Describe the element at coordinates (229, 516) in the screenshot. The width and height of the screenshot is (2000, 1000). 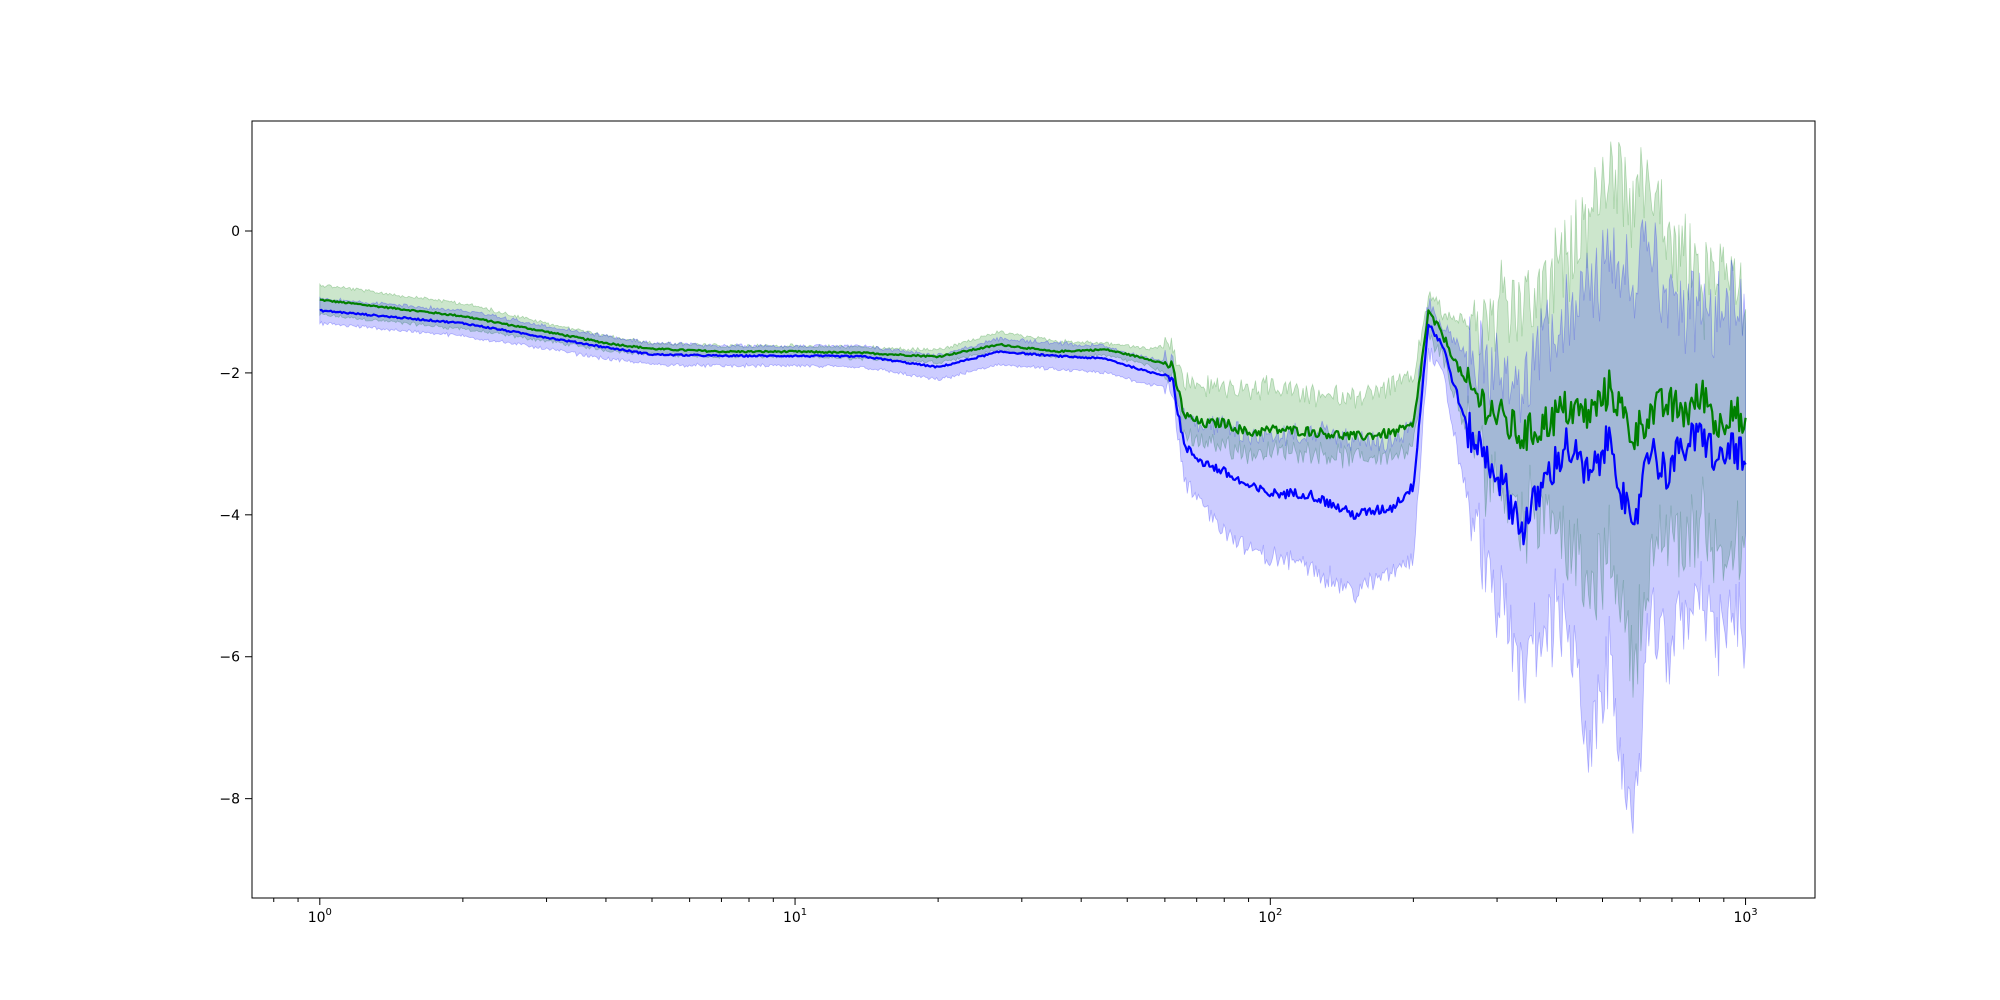
I see `y-tick-label: −4` at that location.